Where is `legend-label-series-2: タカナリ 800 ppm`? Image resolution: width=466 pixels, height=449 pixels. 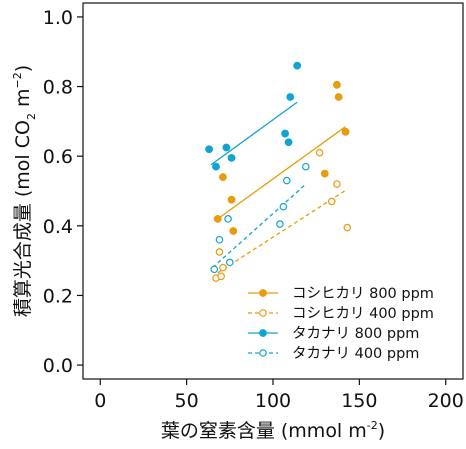 legend-label-series-2: タカナリ 800 ppm is located at coordinates (355, 333).